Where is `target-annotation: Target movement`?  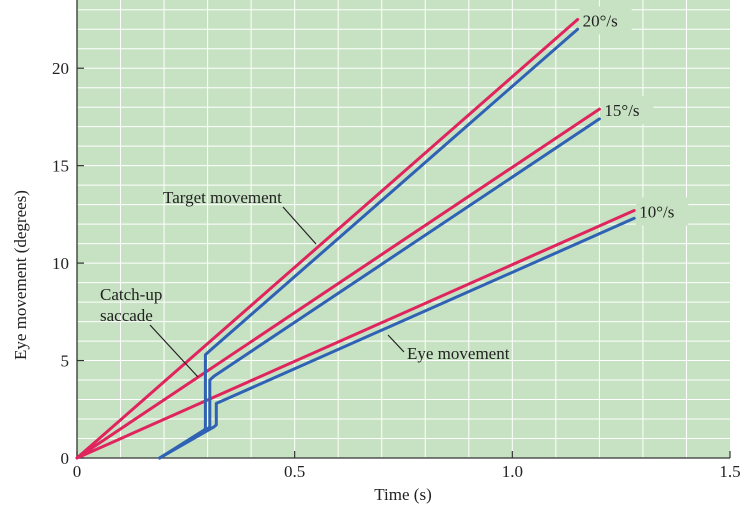
target-annotation: Target movement is located at coordinates (222, 197).